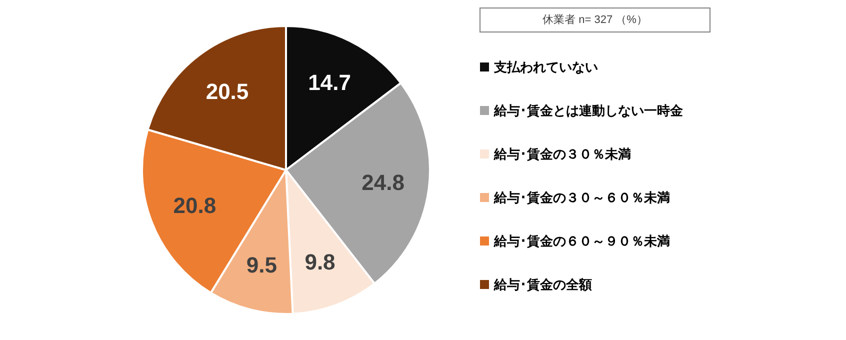  What do you see at coordinates (588, 110) in the screenshot?
I see `legend-label: 給与･賃金とは連動しない一時金` at bounding box center [588, 110].